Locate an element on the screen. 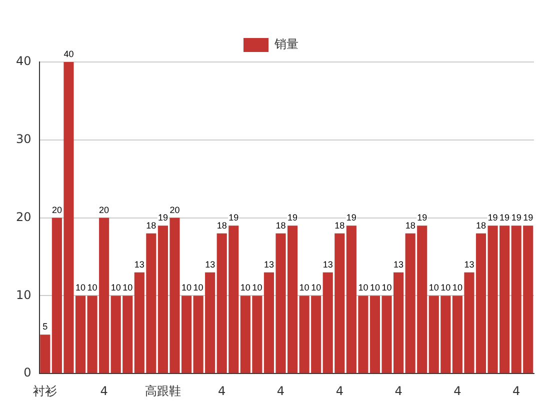 The image size is (550, 420). bar is located at coordinates (45, 354).